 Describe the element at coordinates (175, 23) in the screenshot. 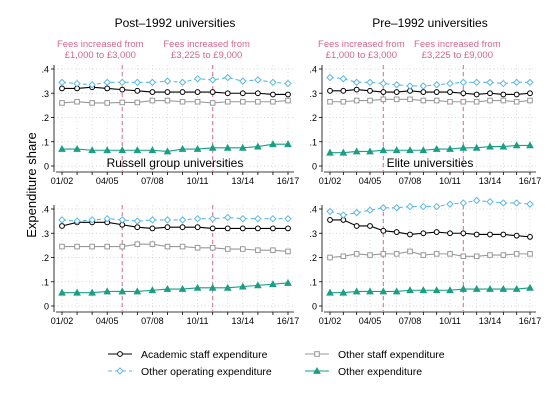

I see `panel-title: Post–1992 universities` at that location.